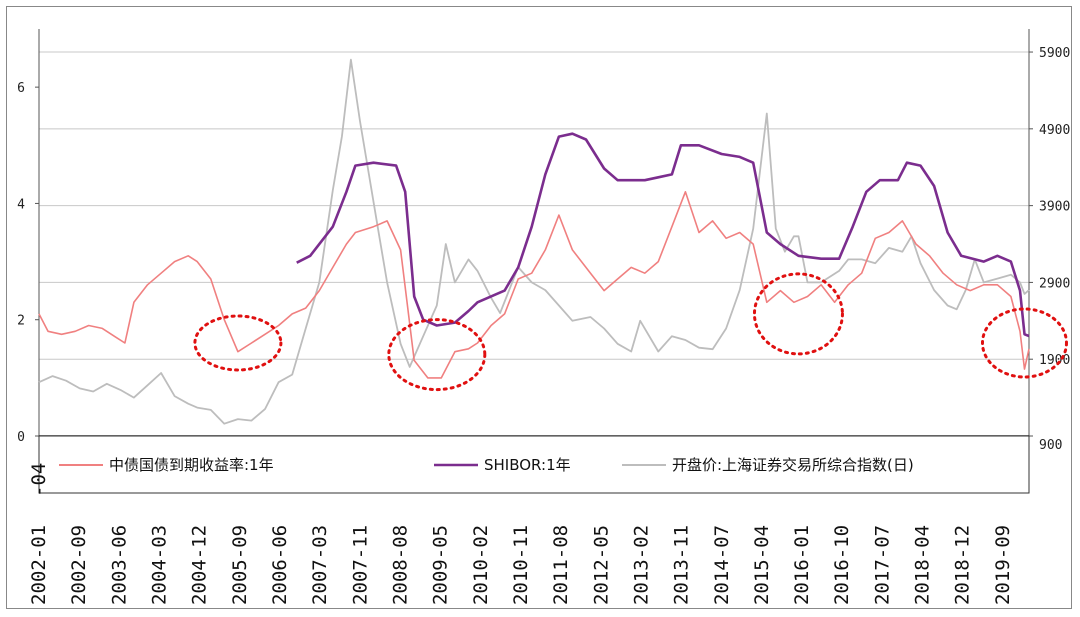  What do you see at coordinates (1050, 445) in the screenshot?
I see `right-tick-label: 900` at bounding box center [1050, 445].